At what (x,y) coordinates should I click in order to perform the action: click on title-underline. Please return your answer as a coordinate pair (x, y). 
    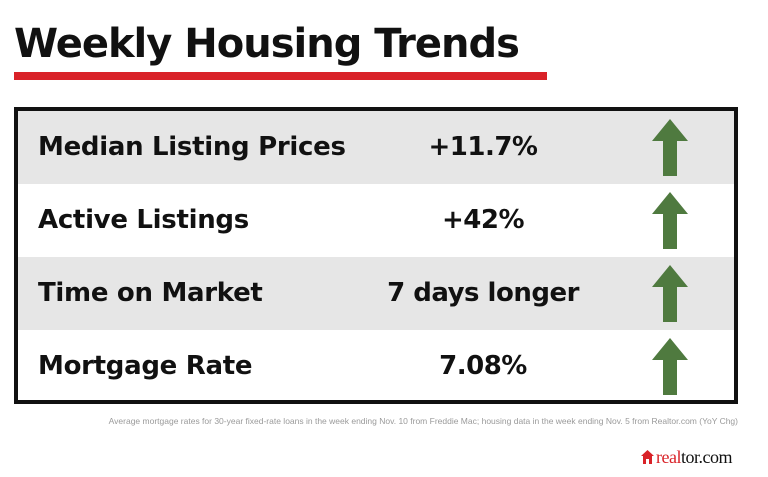
    Looking at the image, I should click on (280, 76).